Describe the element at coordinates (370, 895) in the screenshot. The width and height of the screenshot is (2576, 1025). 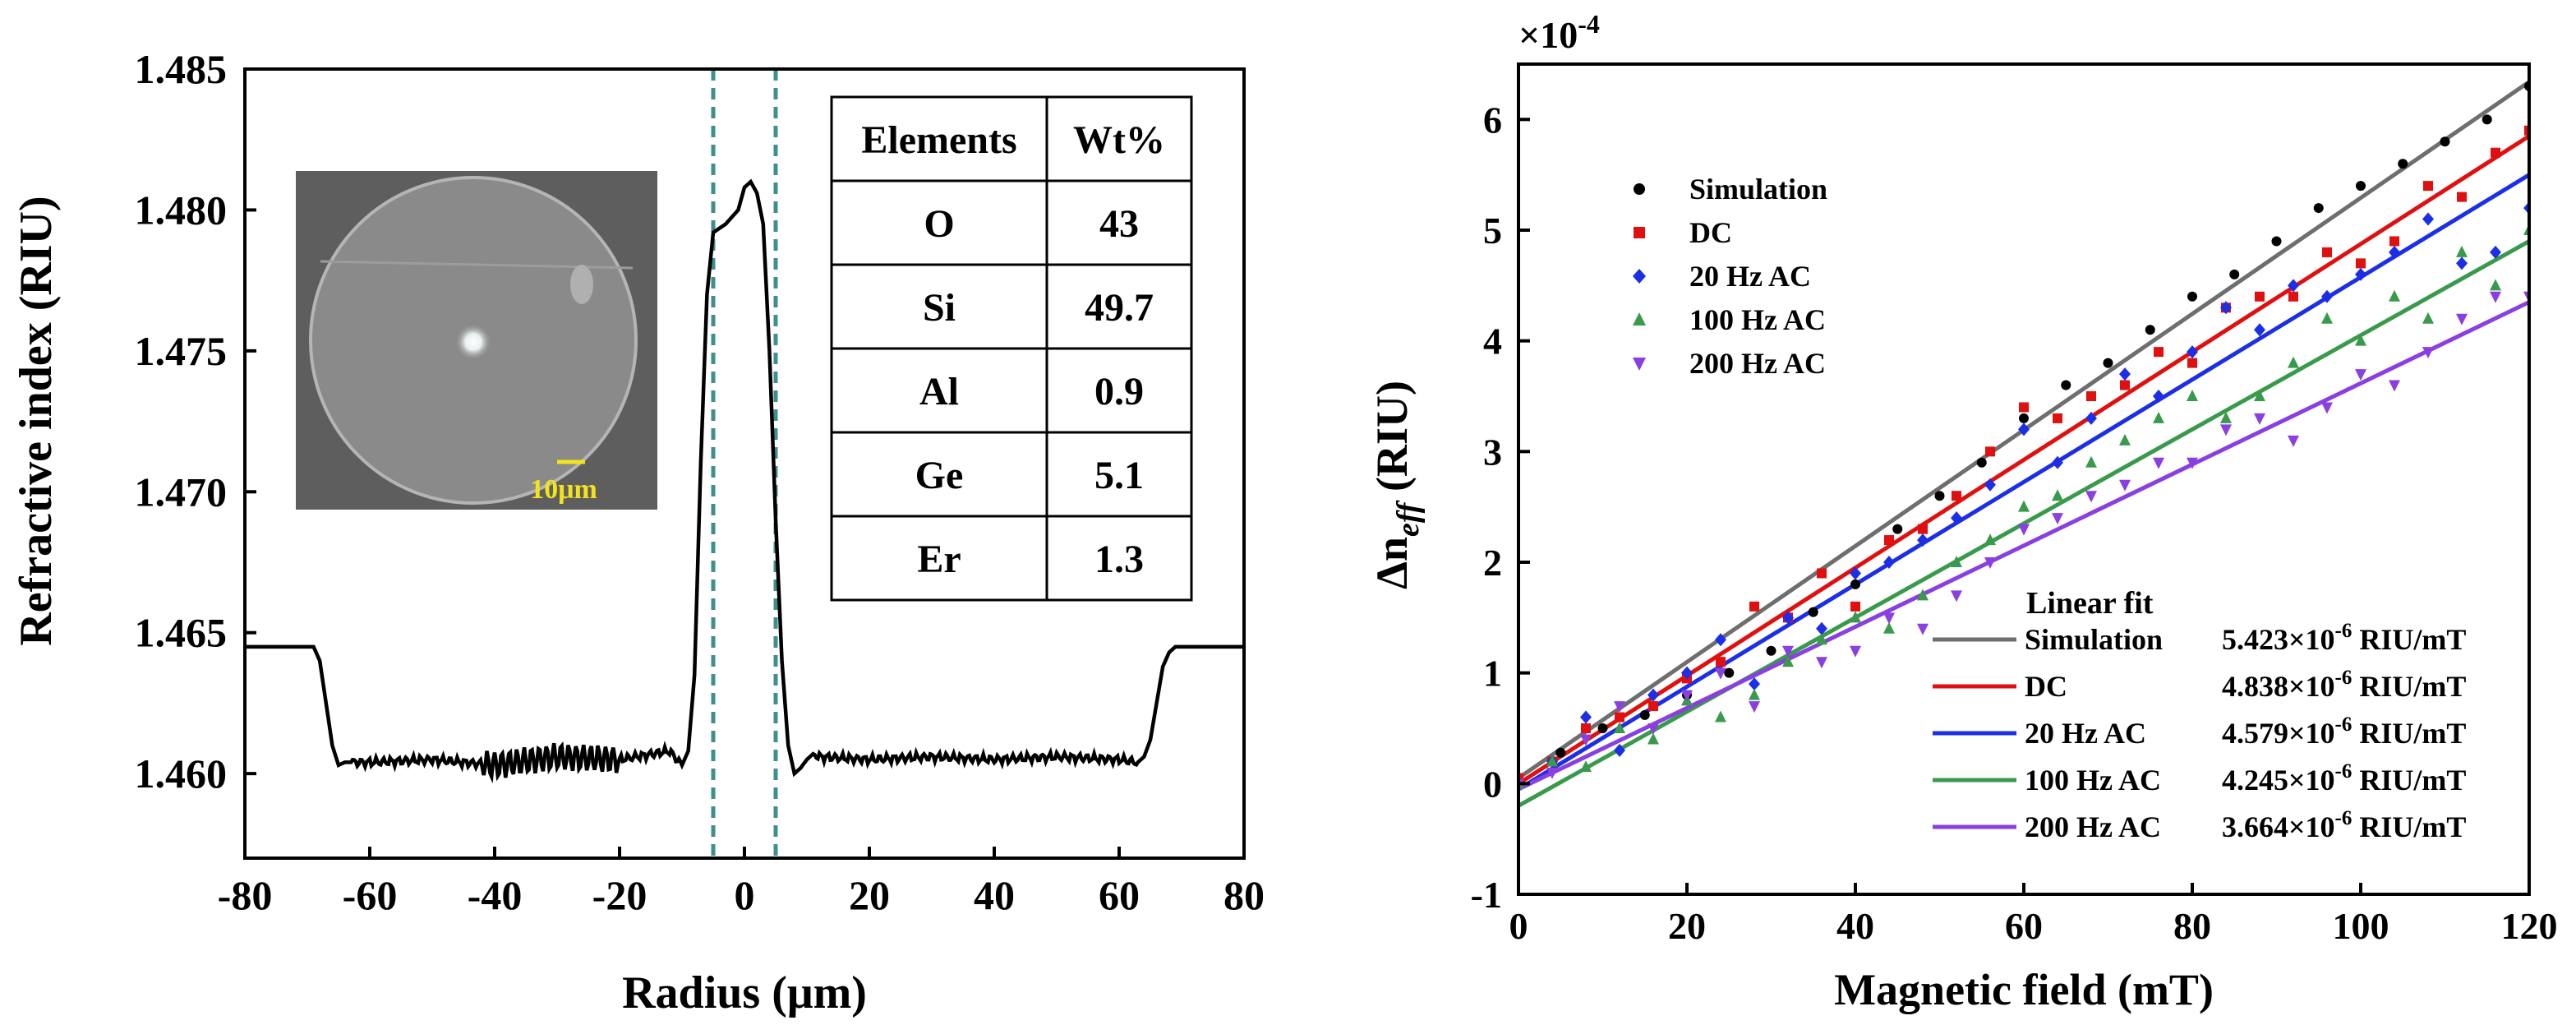
I see `x-tick-label: -60` at that location.